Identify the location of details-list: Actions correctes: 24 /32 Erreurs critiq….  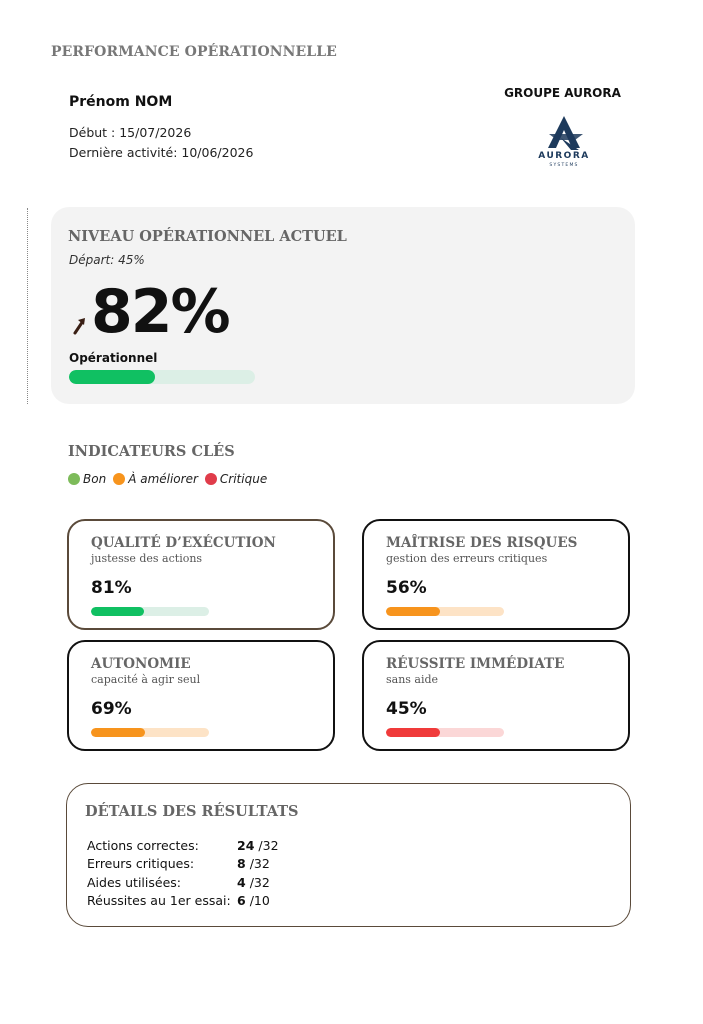
(183, 873).